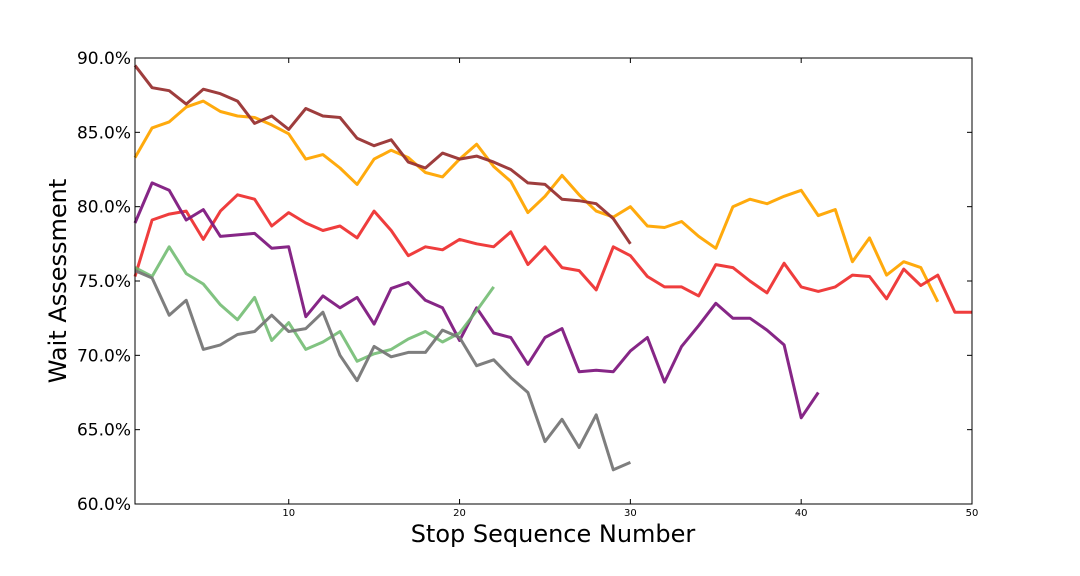 This screenshot has width=1080, height=576. I want to click on x-tick-label: 10, so click(288, 513).